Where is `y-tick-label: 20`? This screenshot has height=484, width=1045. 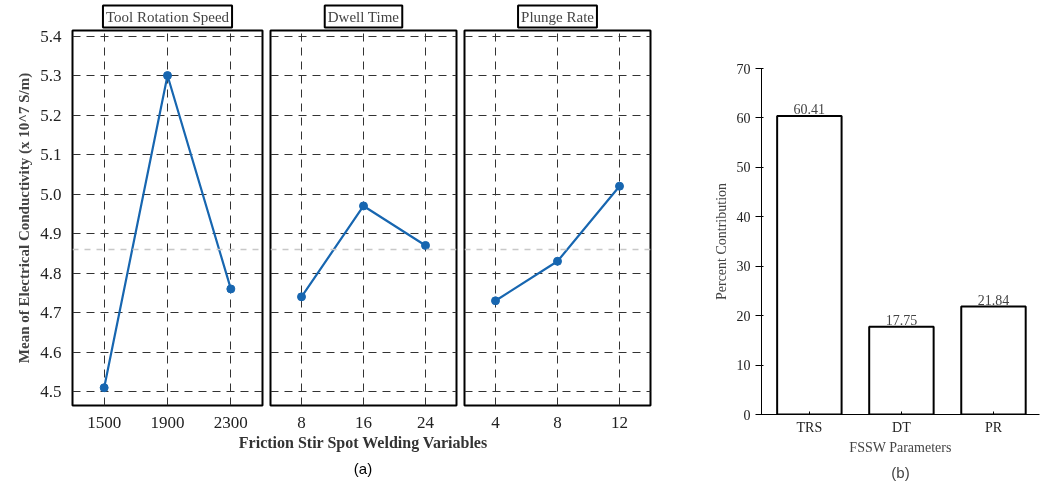 y-tick-label: 20 is located at coordinates (743, 316).